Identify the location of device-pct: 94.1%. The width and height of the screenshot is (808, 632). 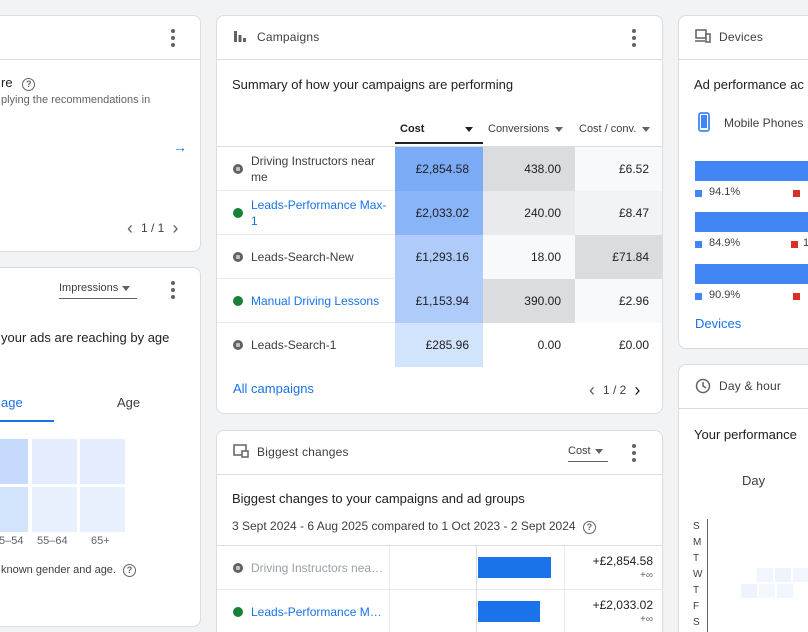
(725, 192).